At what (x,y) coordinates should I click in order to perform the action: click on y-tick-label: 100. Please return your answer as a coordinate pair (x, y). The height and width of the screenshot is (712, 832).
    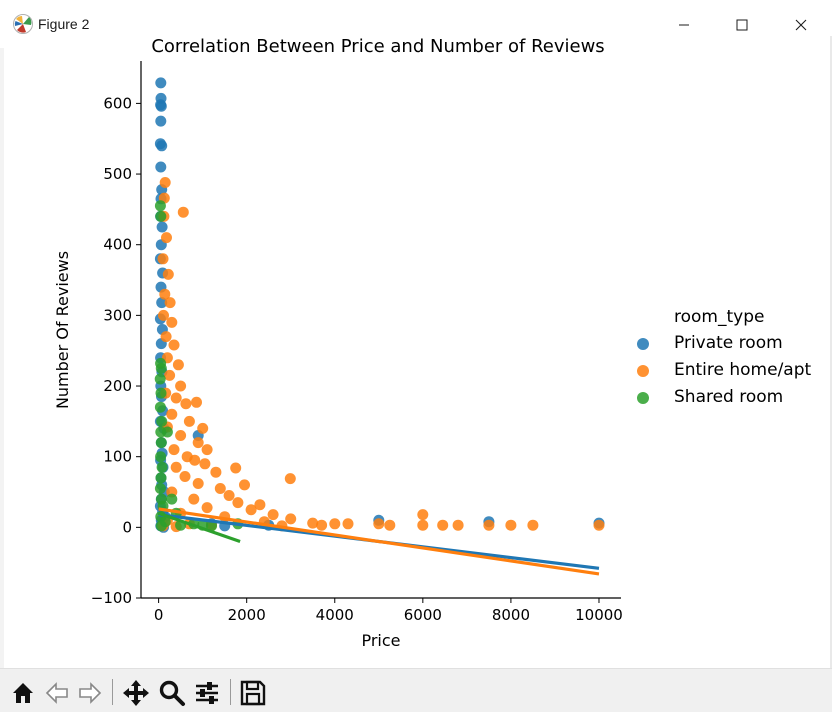
    Looking at the image, I should click on (117, 457).